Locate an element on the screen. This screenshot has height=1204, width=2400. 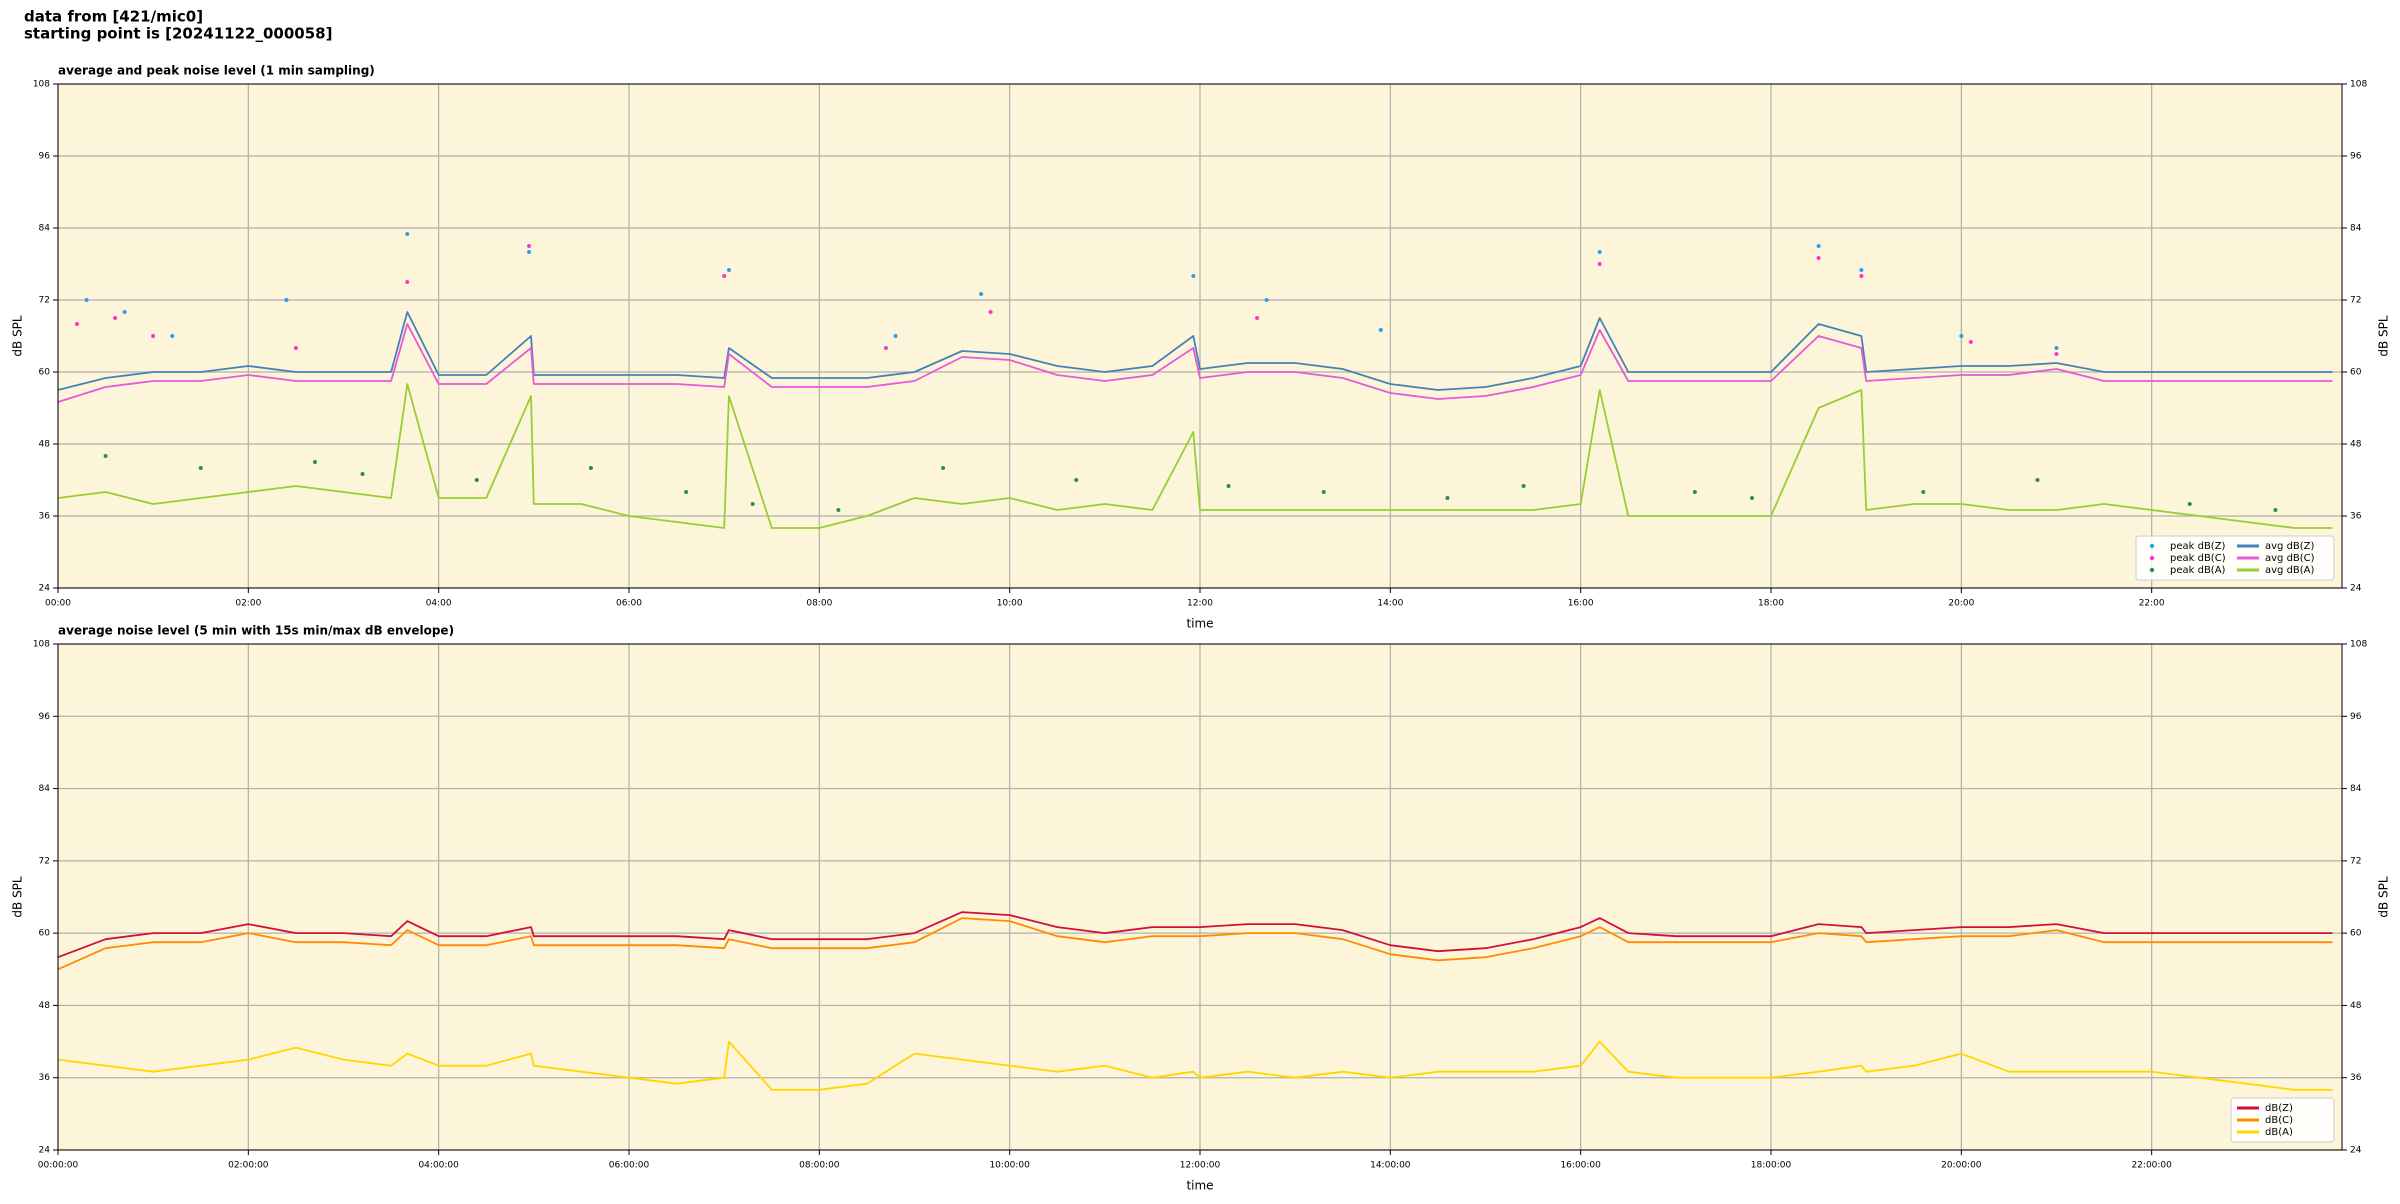
x-tick-label: 02:00:00 is located at coordinates (248, 1166).